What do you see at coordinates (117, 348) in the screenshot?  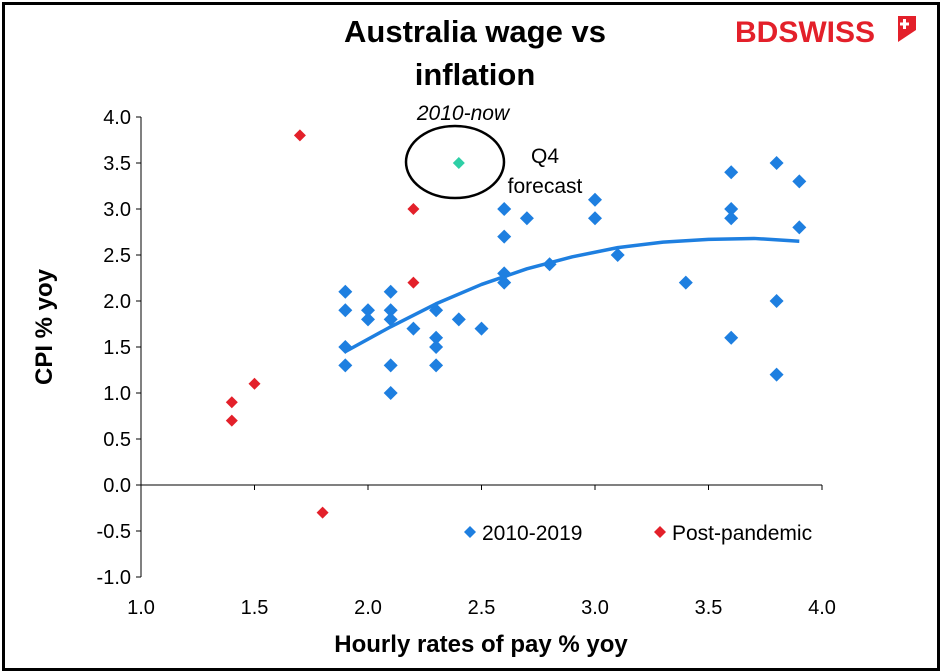 I see `y-tick-label: 1.5` at bounding box center [117, 348].